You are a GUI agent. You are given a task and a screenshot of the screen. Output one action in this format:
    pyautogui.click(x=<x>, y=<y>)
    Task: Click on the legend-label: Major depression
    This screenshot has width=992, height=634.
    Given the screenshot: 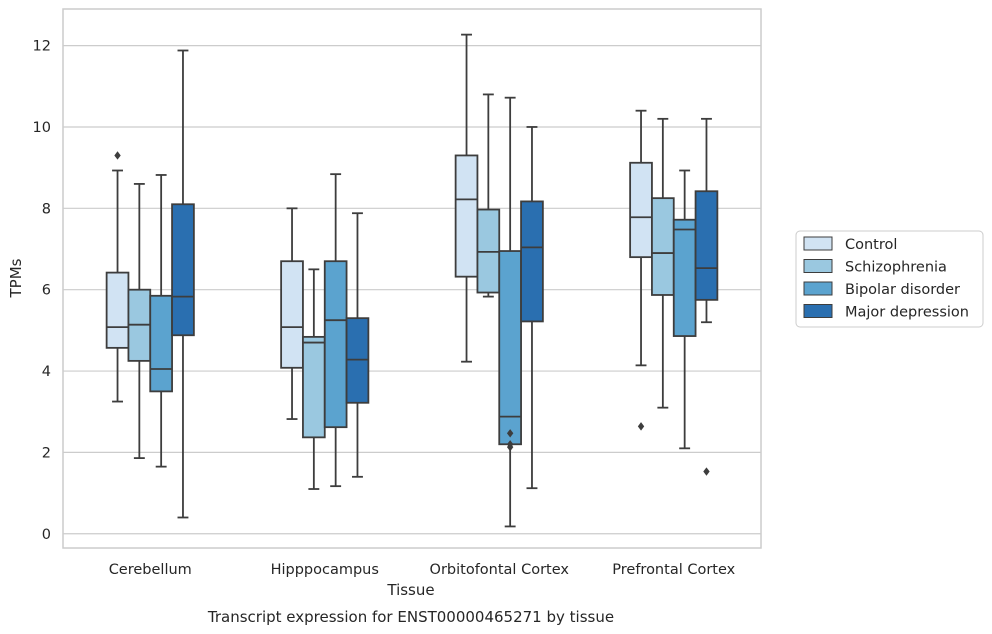 What is the action you would take?
    pyautogui.click(x=907, y=313)
    